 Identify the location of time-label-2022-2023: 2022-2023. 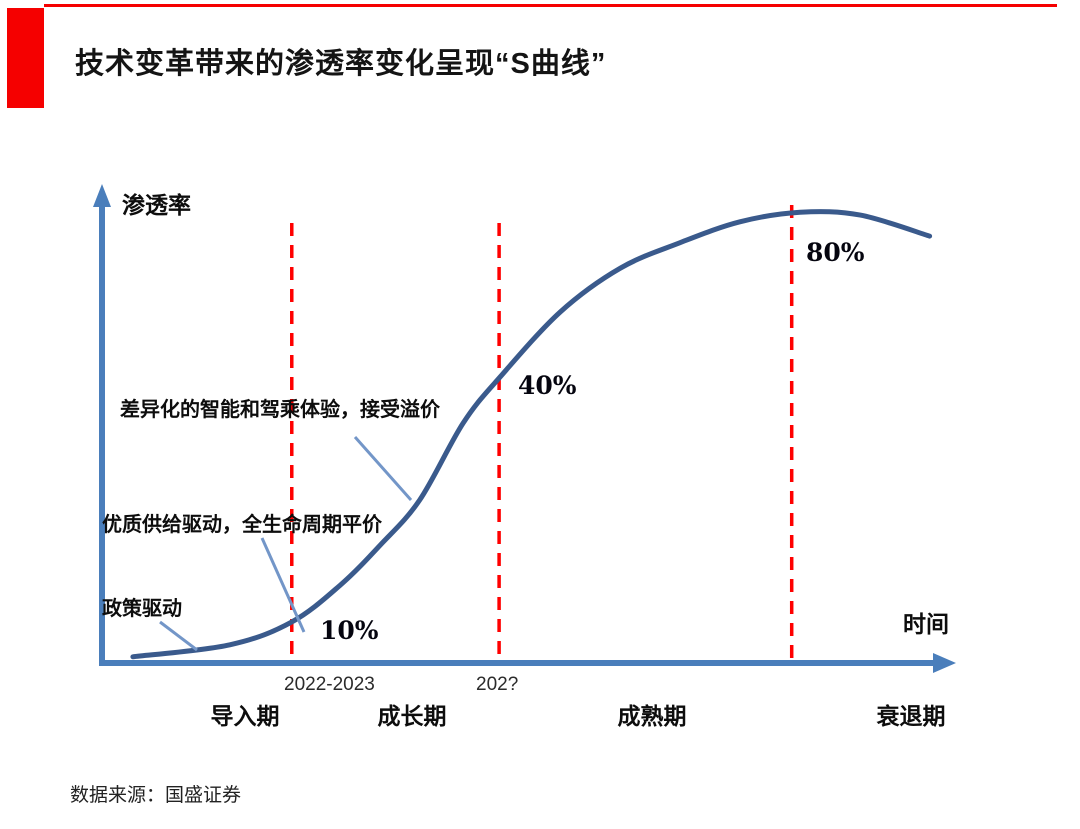
(329, 684).